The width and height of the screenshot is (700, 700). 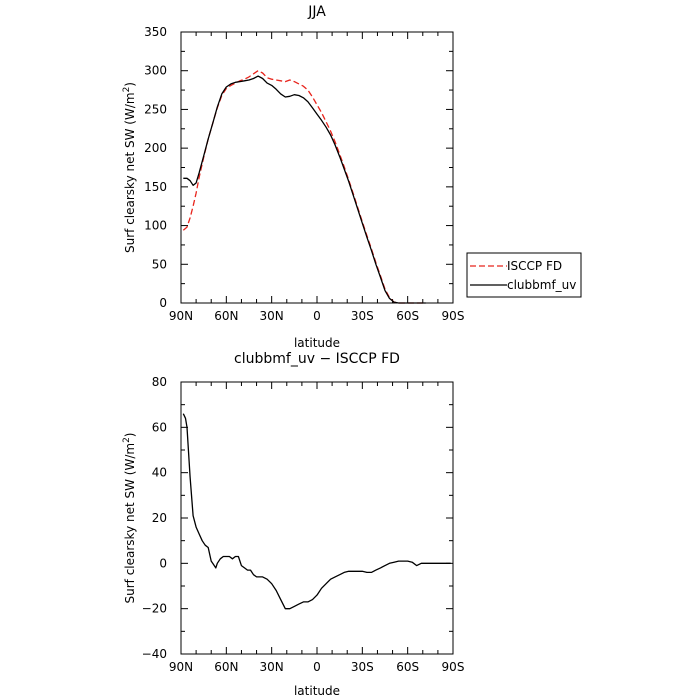 What do you see at coordinates (155, 187) in the screenshot?
I see `y-tick-label: 150` at bounding box center [155, 187].